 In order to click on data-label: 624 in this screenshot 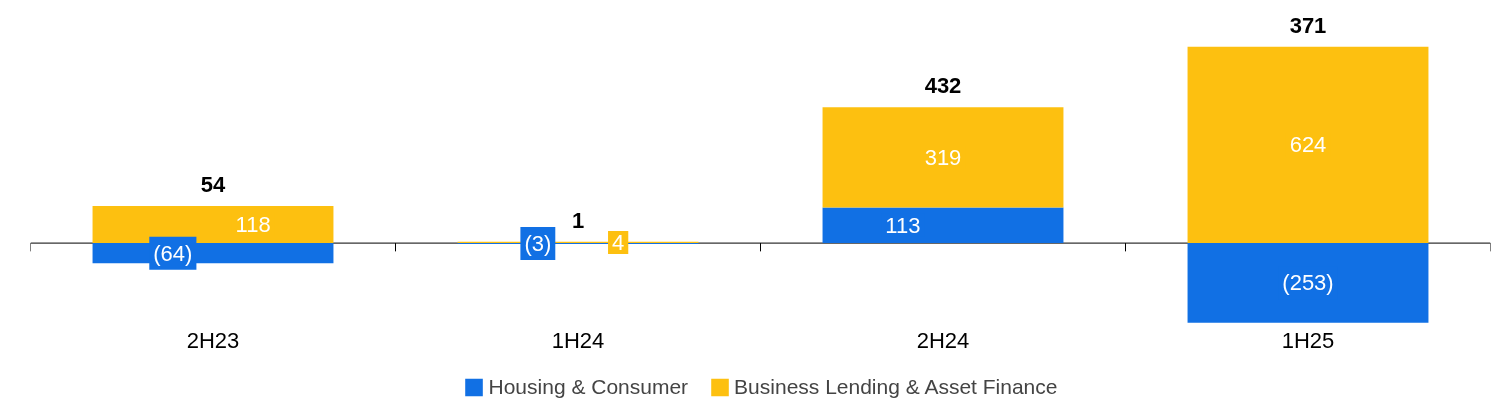, I will do `click(1308, 145)`.